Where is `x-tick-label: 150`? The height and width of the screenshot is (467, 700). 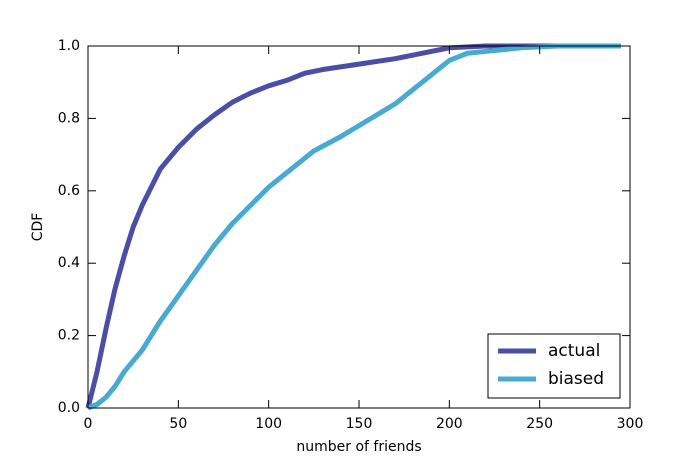
x-tick-label: 150 is located at coordinates (359, 424).